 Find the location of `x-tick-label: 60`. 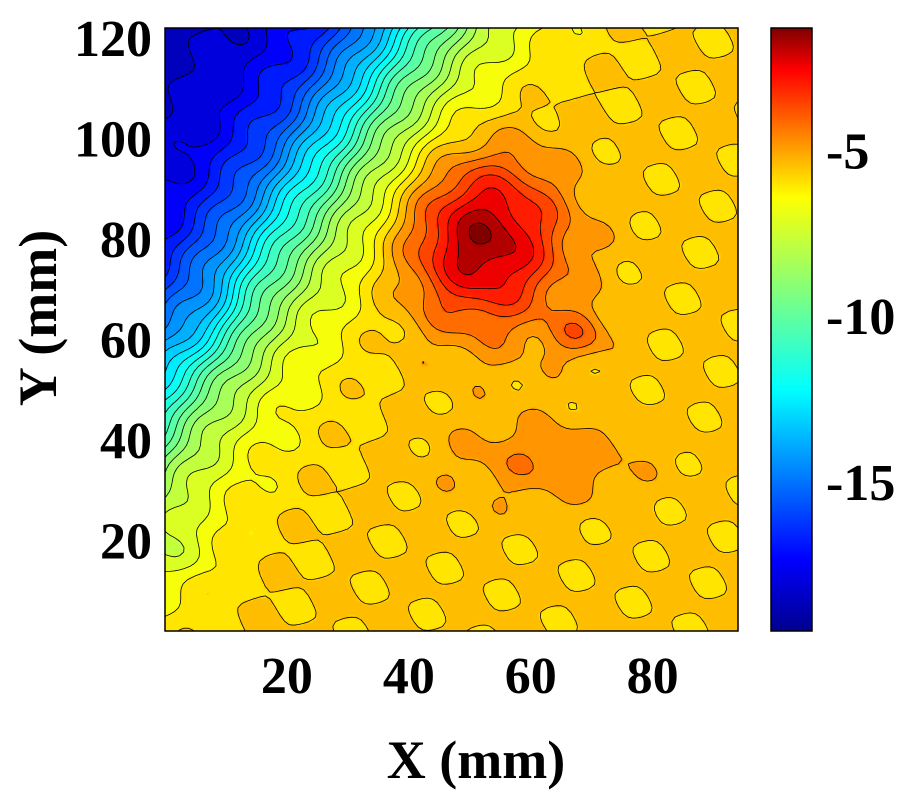

x-tick-label: 60 is located at coordinates (531, 676).